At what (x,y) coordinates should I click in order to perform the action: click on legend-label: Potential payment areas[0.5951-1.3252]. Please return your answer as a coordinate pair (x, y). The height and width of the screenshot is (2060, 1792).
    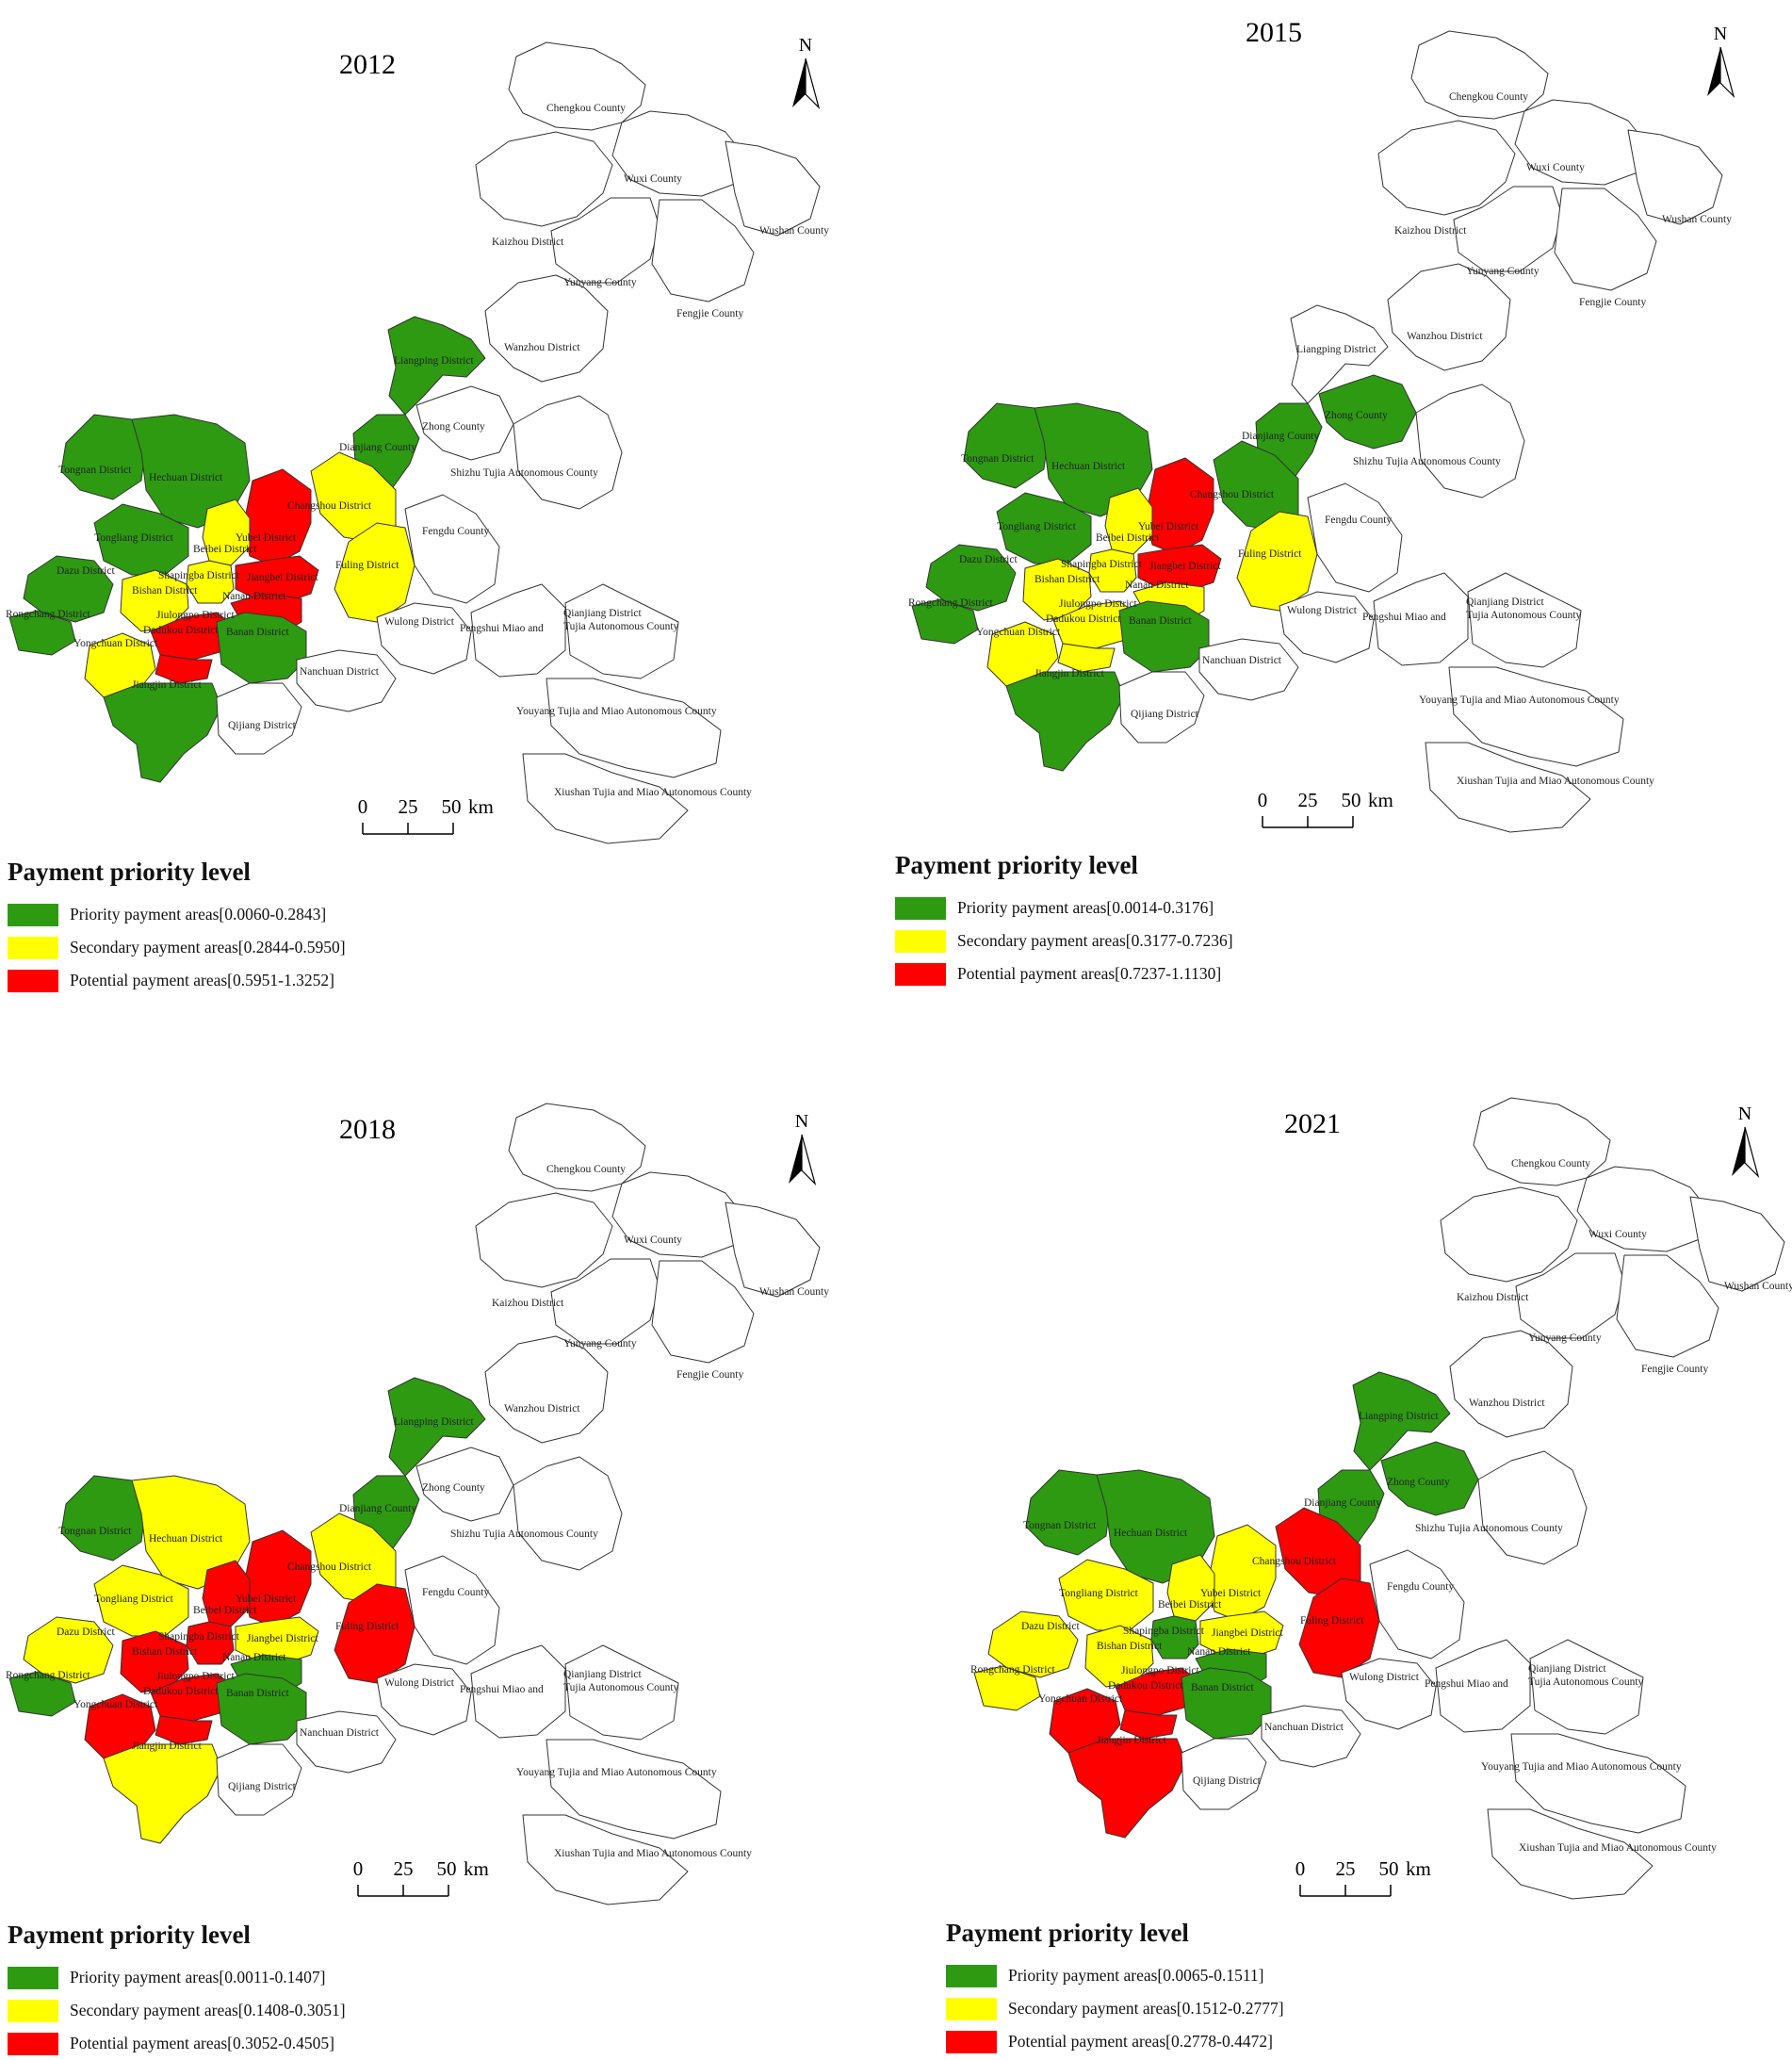
    Looking at the image, I should click on (202, 980).